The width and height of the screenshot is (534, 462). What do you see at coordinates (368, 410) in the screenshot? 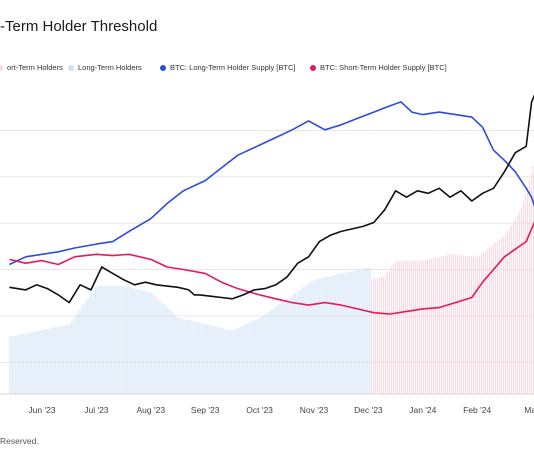
I see `x-tick-label: Dec '23` at bounding box center [368, 410].